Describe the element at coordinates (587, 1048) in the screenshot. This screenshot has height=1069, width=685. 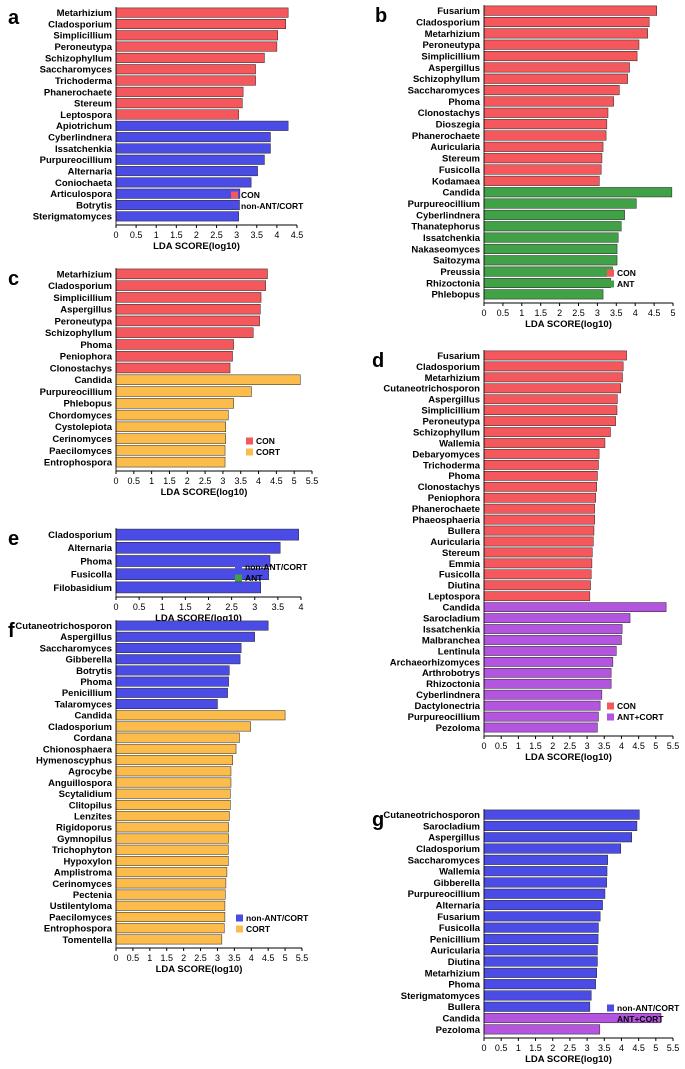
I see `x-tick-label: 3` at that location.